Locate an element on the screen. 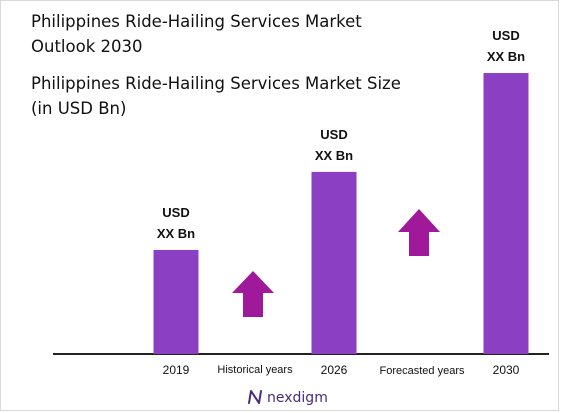 The height and width of the screenshot is (413, 561). chart-subtitle-line2: (in USD Bn) is located at coordinates (79, 108).